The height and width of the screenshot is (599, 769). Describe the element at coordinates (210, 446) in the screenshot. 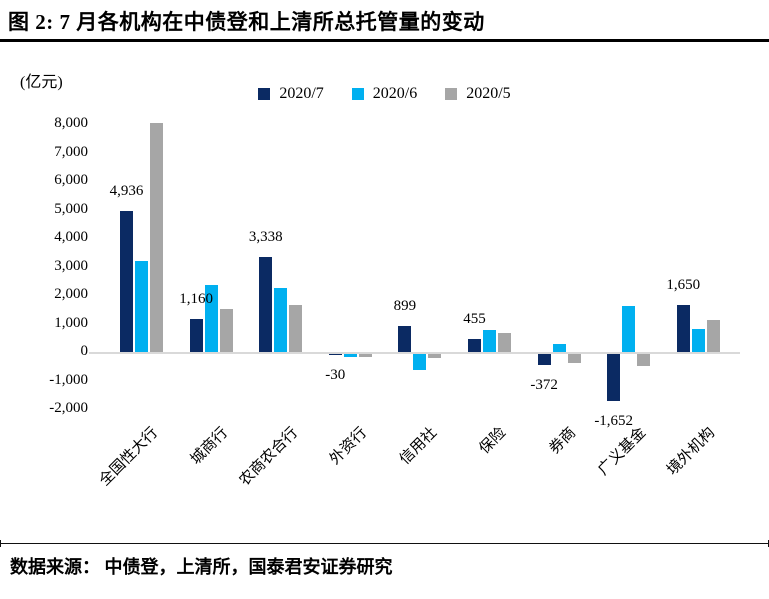

I see `x-category-label: 城商行` at that location.